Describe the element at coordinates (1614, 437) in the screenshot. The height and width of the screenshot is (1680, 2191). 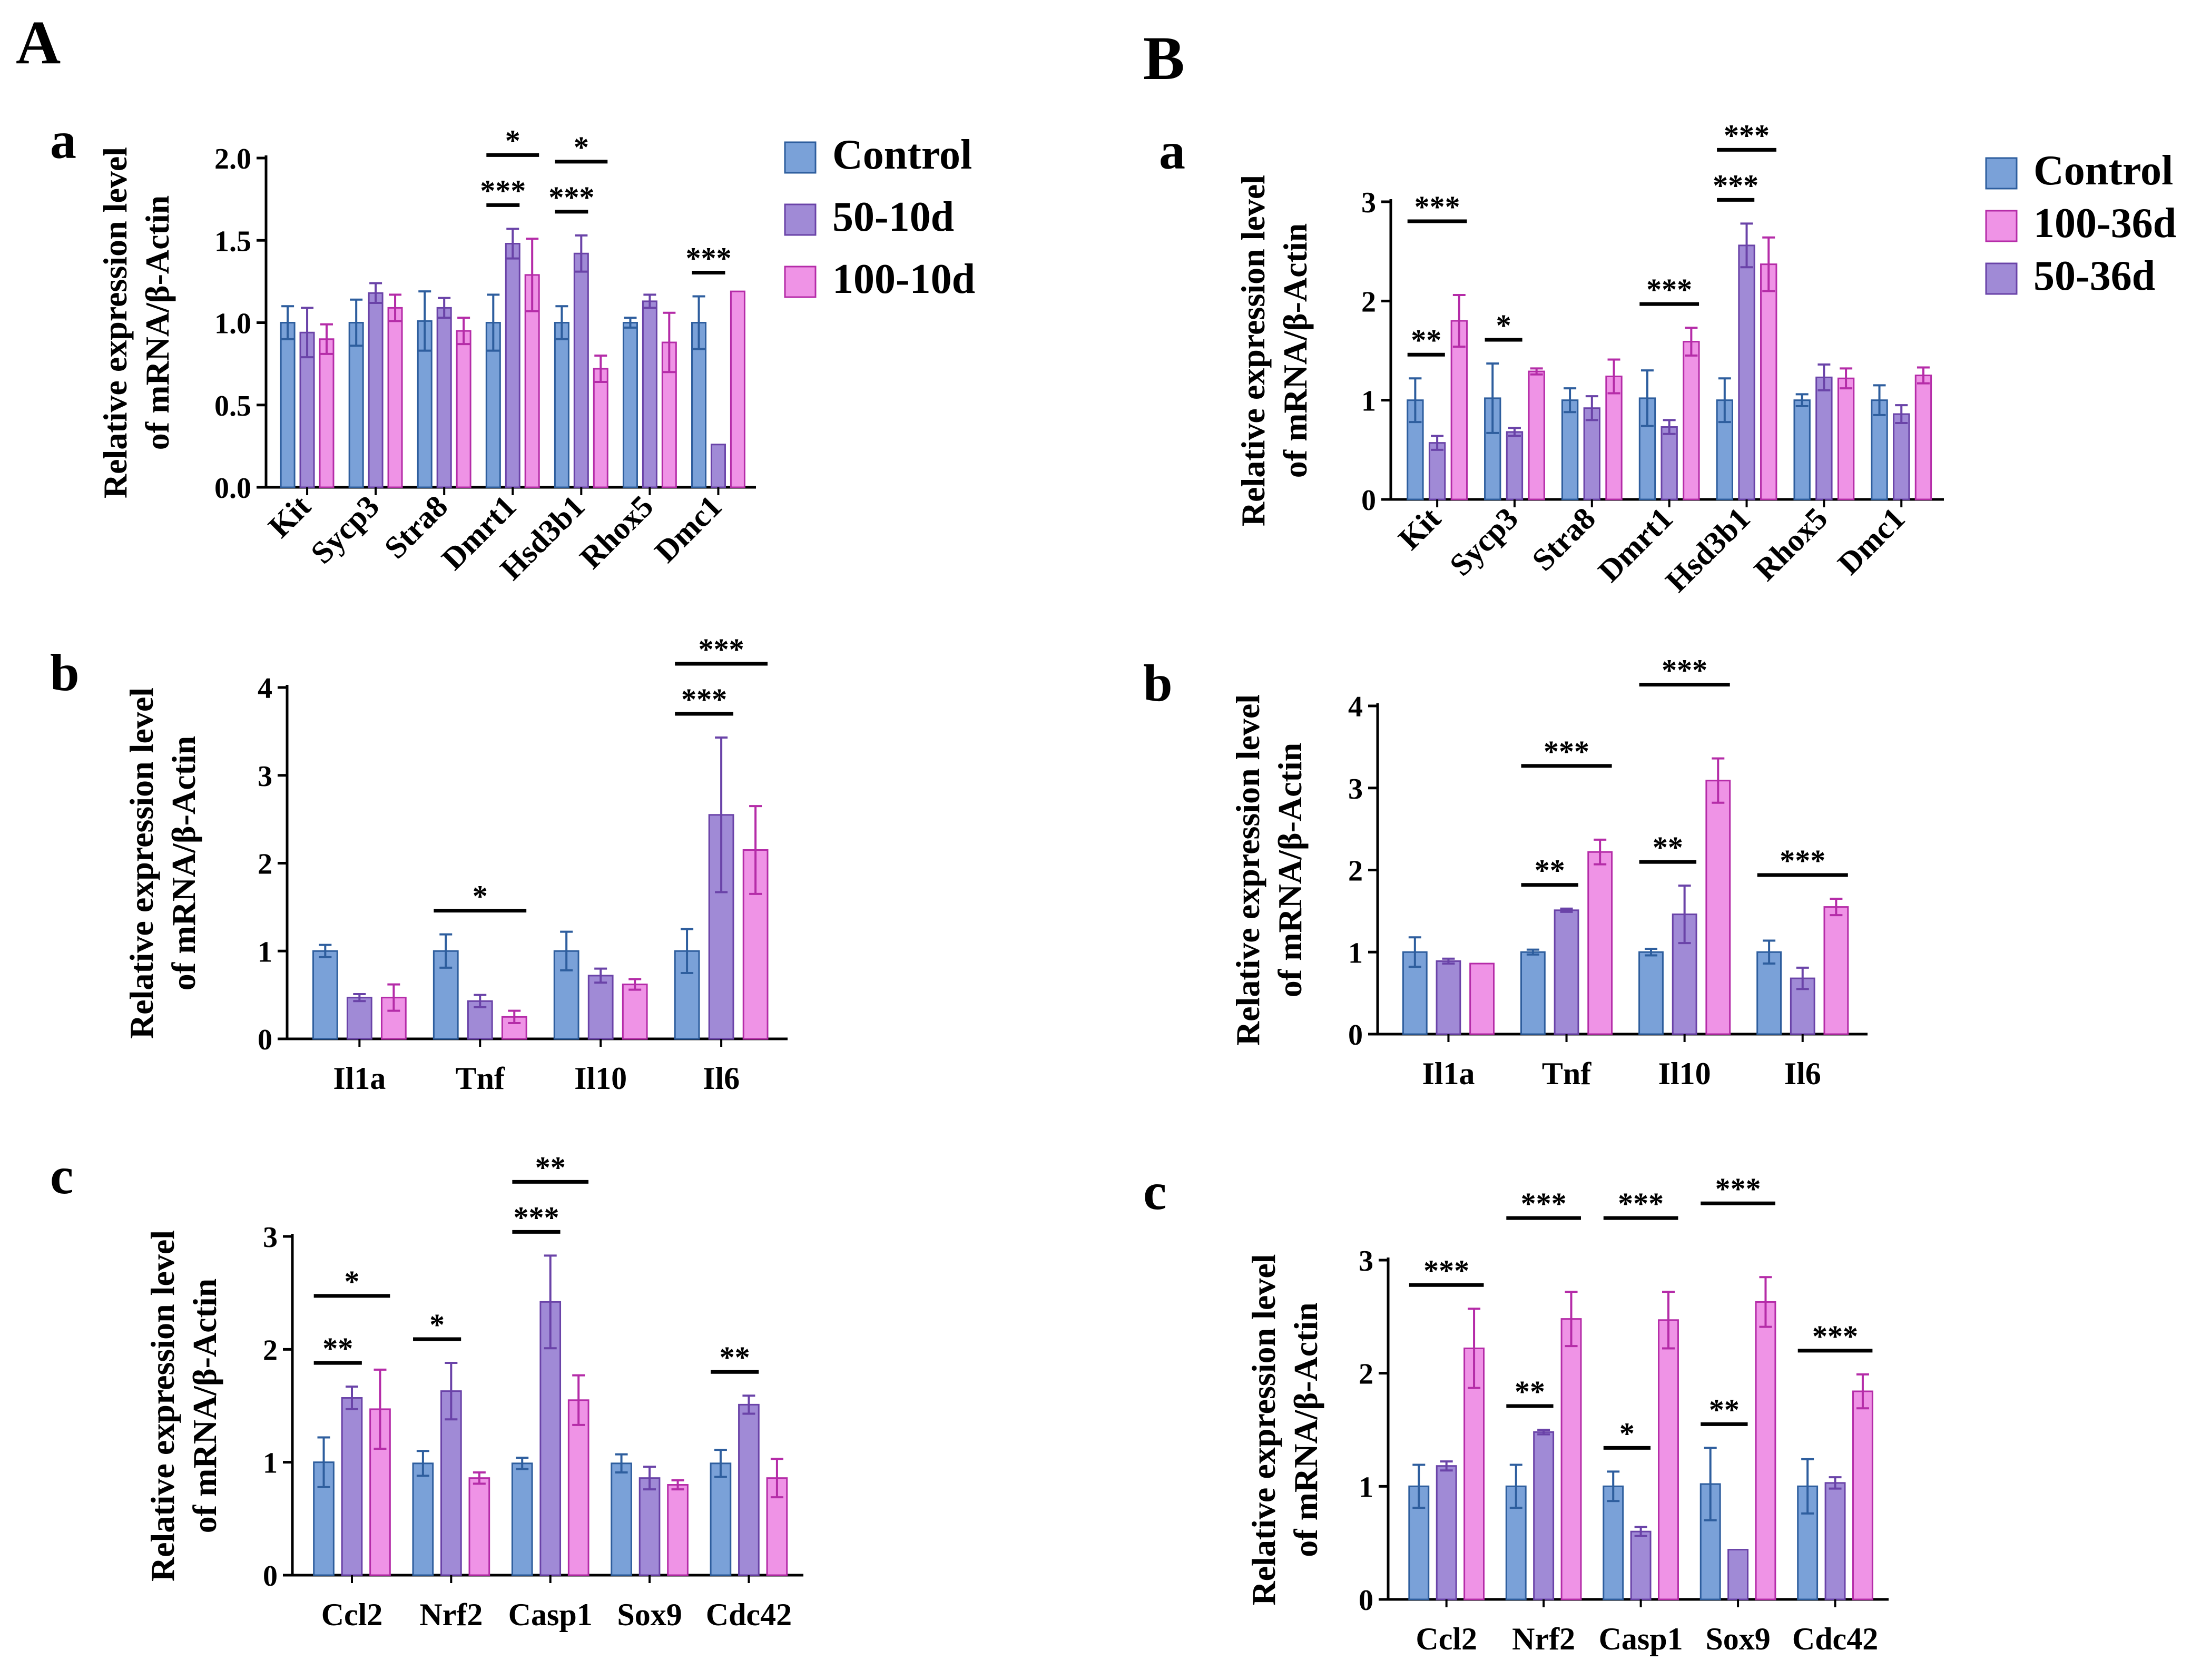
I see `bar-100-36d-Stra8` at that location.